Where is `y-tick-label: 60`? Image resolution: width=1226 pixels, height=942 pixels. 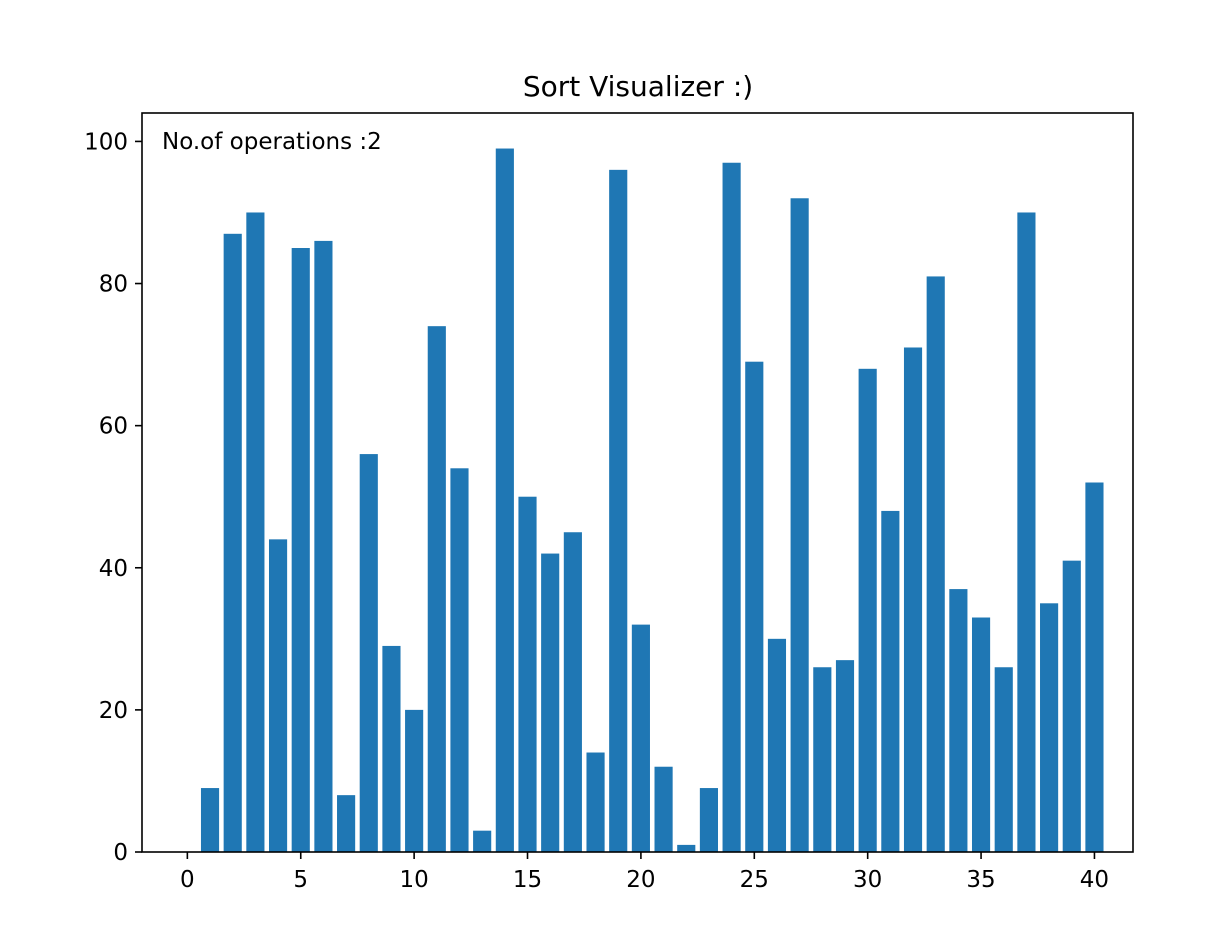
y-tick-label: 60 is located at coordinates (113, 427).